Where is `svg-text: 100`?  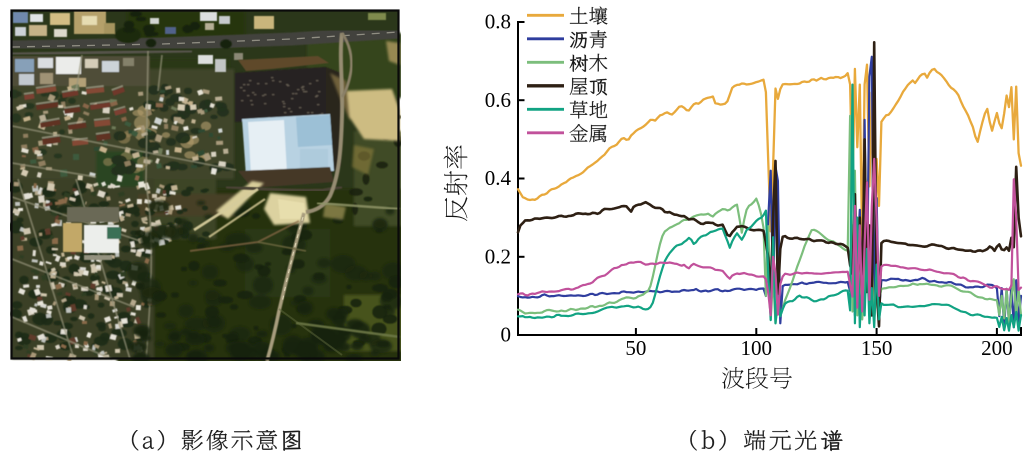 svg-text: 100 is located at coordinates (757, 348).